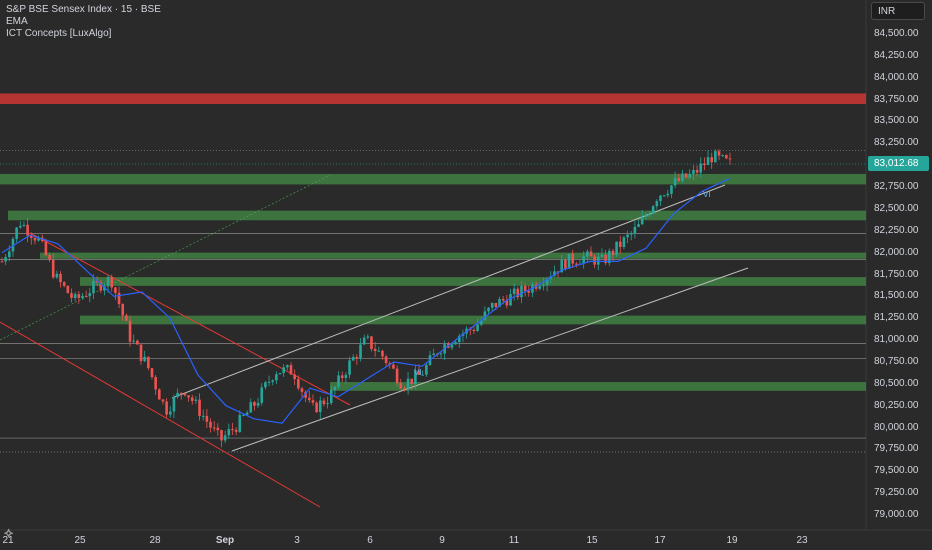  Describe the element at coordinates (17, 21) in the screenshot. I see `ema-indicator-label: EMA` at that location.